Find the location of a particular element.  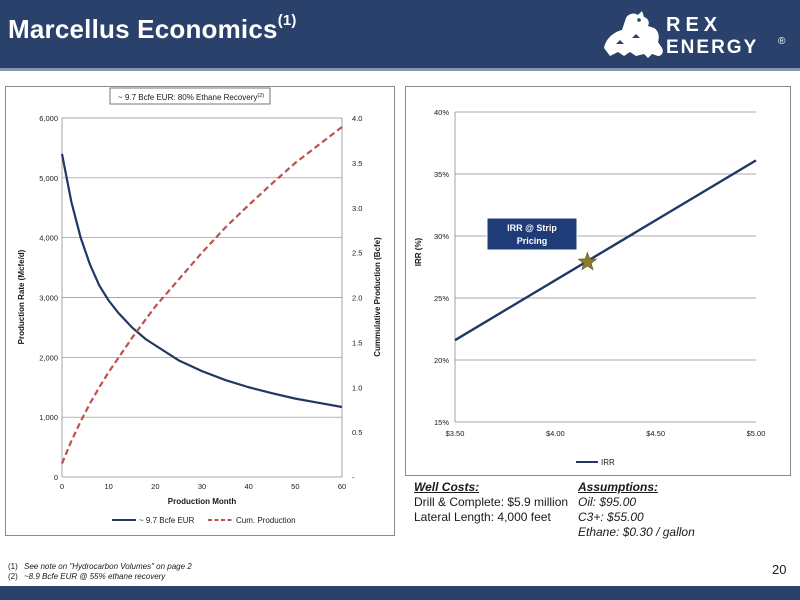

dinosaur-icon is located at coordinates (633, 34).